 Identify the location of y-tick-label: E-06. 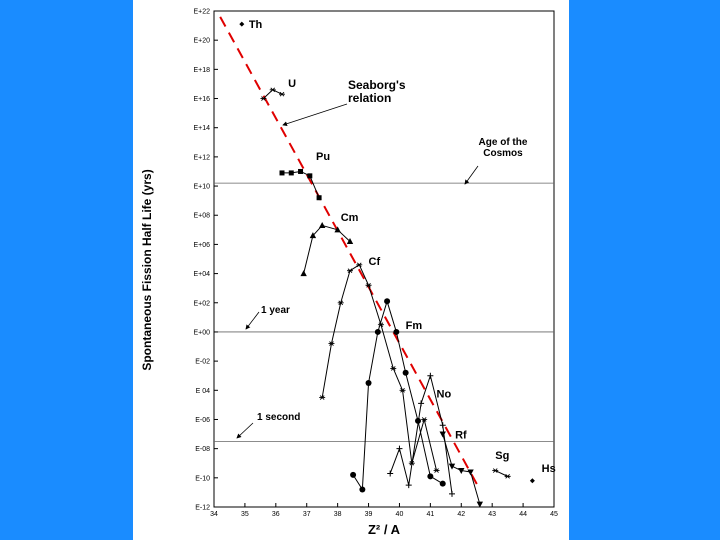
(202, 420).